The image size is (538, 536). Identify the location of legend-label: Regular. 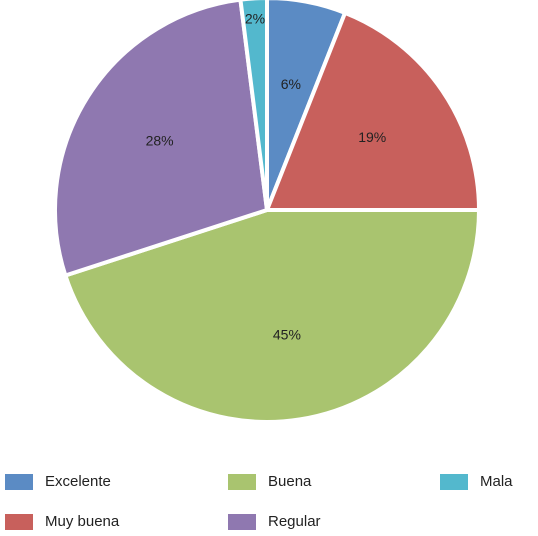
(294, 521).